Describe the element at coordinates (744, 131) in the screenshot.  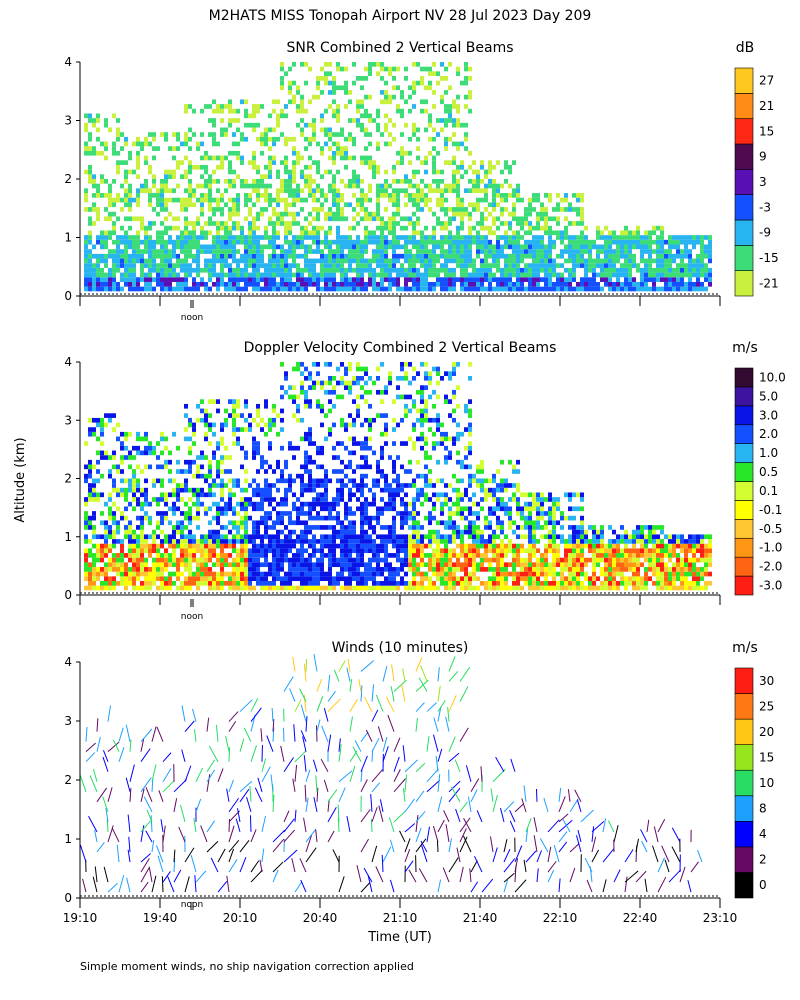
I see `colorbar-segment` at that location.